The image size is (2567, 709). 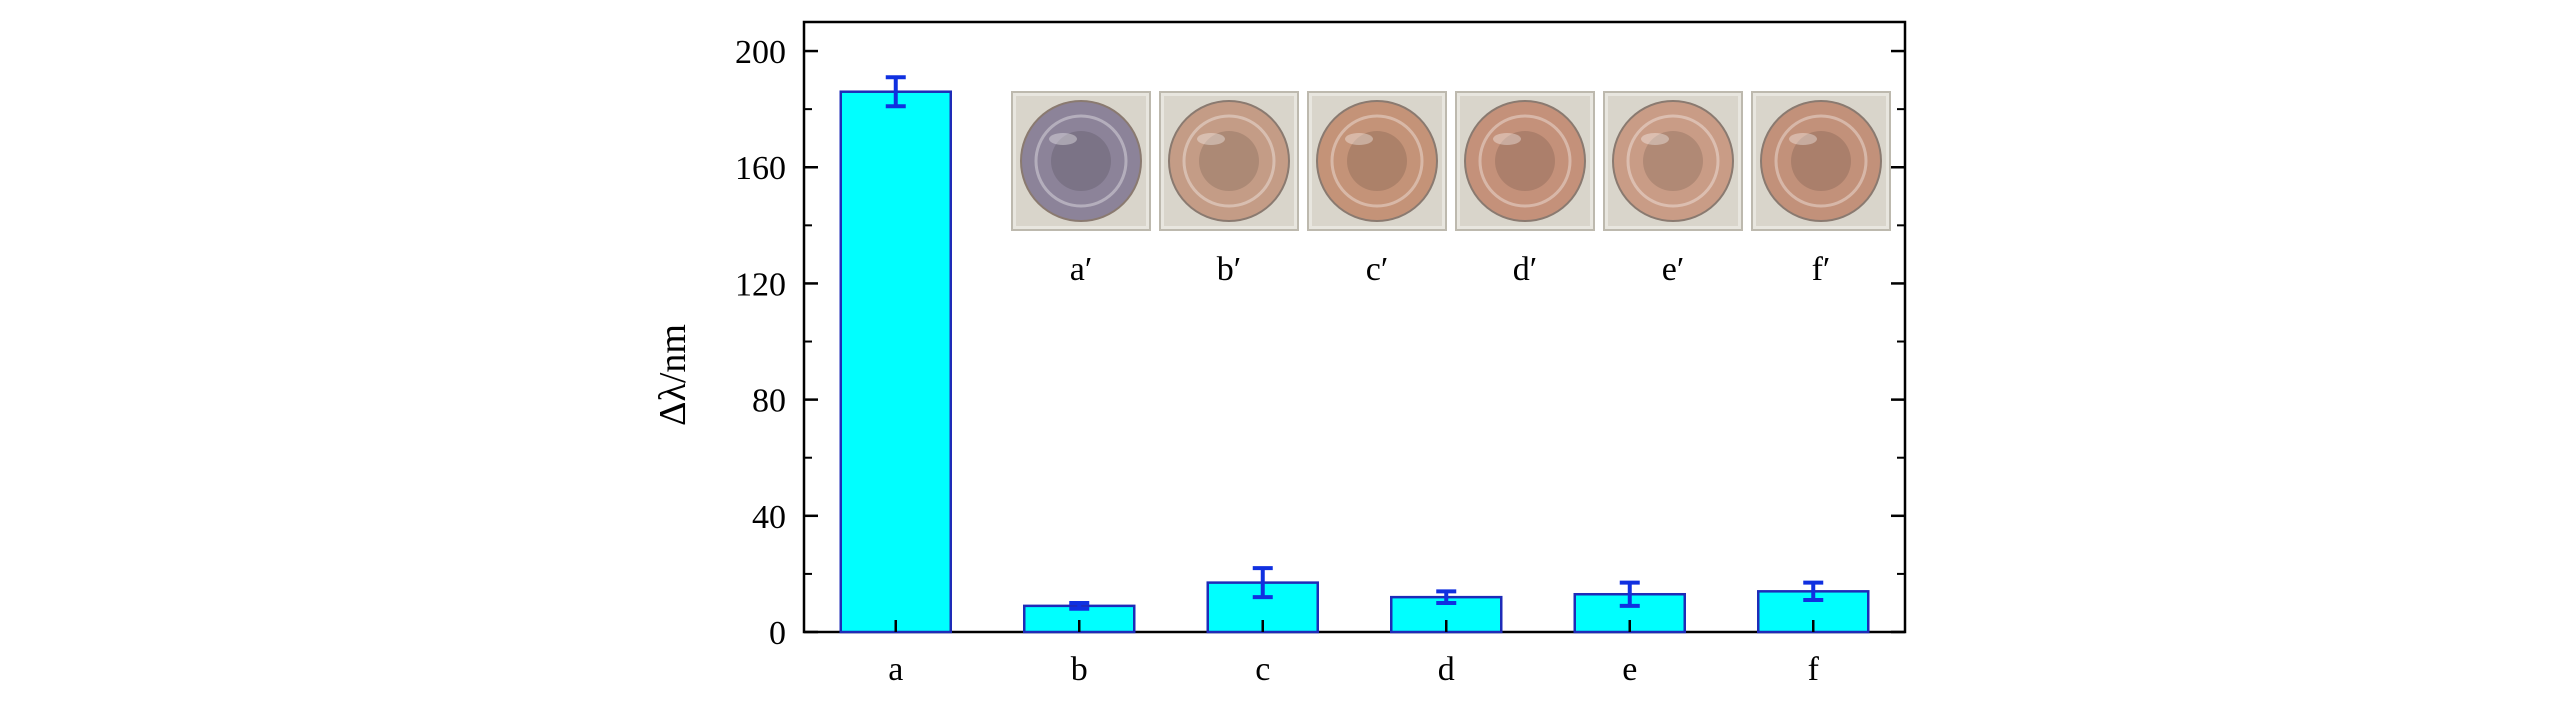 What do you see at coordinates (895, 669) in the screenshot?
I see `x-tick-label-a: a` at bounding box center [895, 669].